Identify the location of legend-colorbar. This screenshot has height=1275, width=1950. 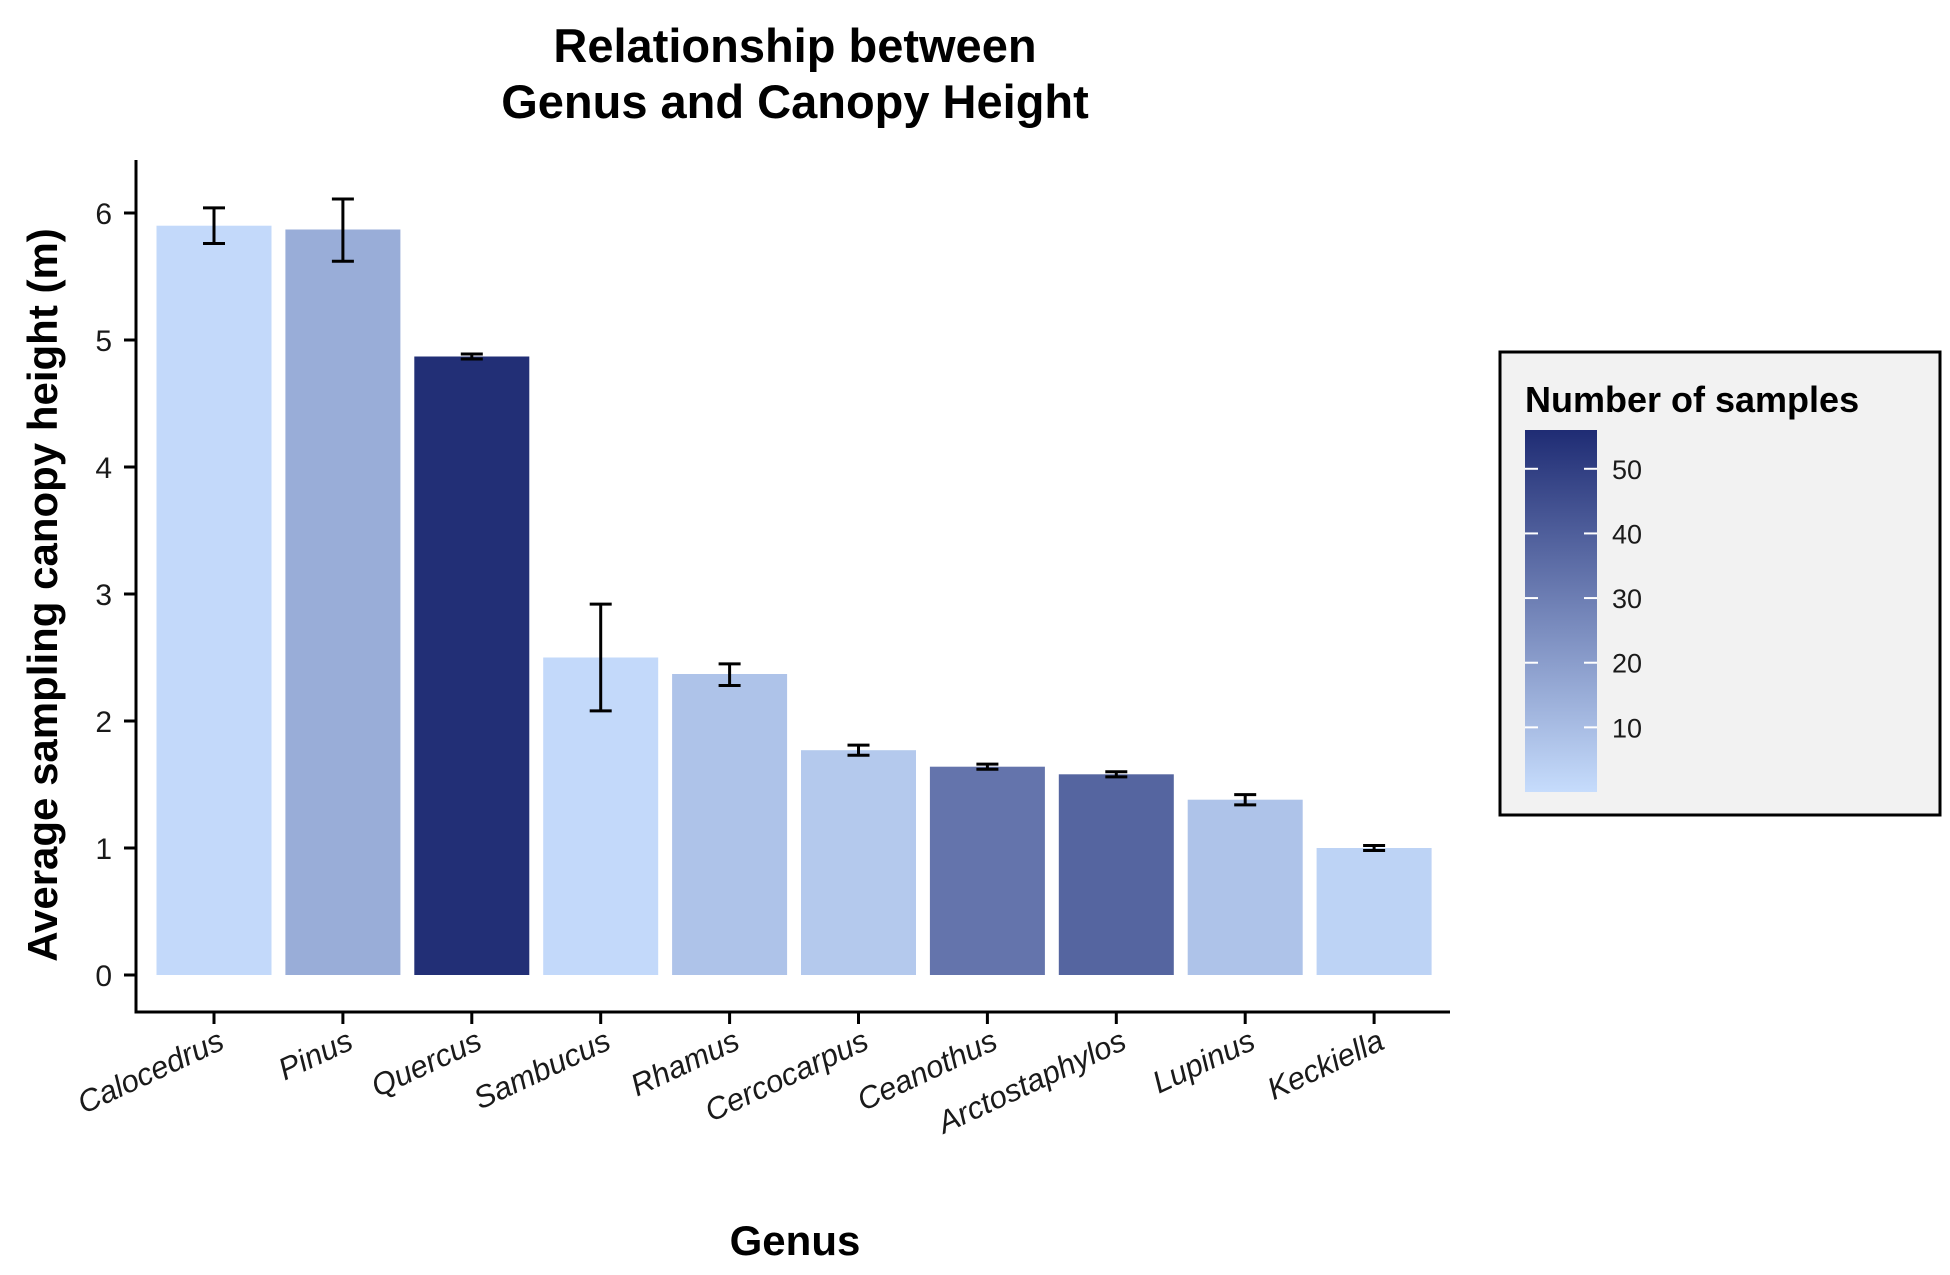
(1561, 611).